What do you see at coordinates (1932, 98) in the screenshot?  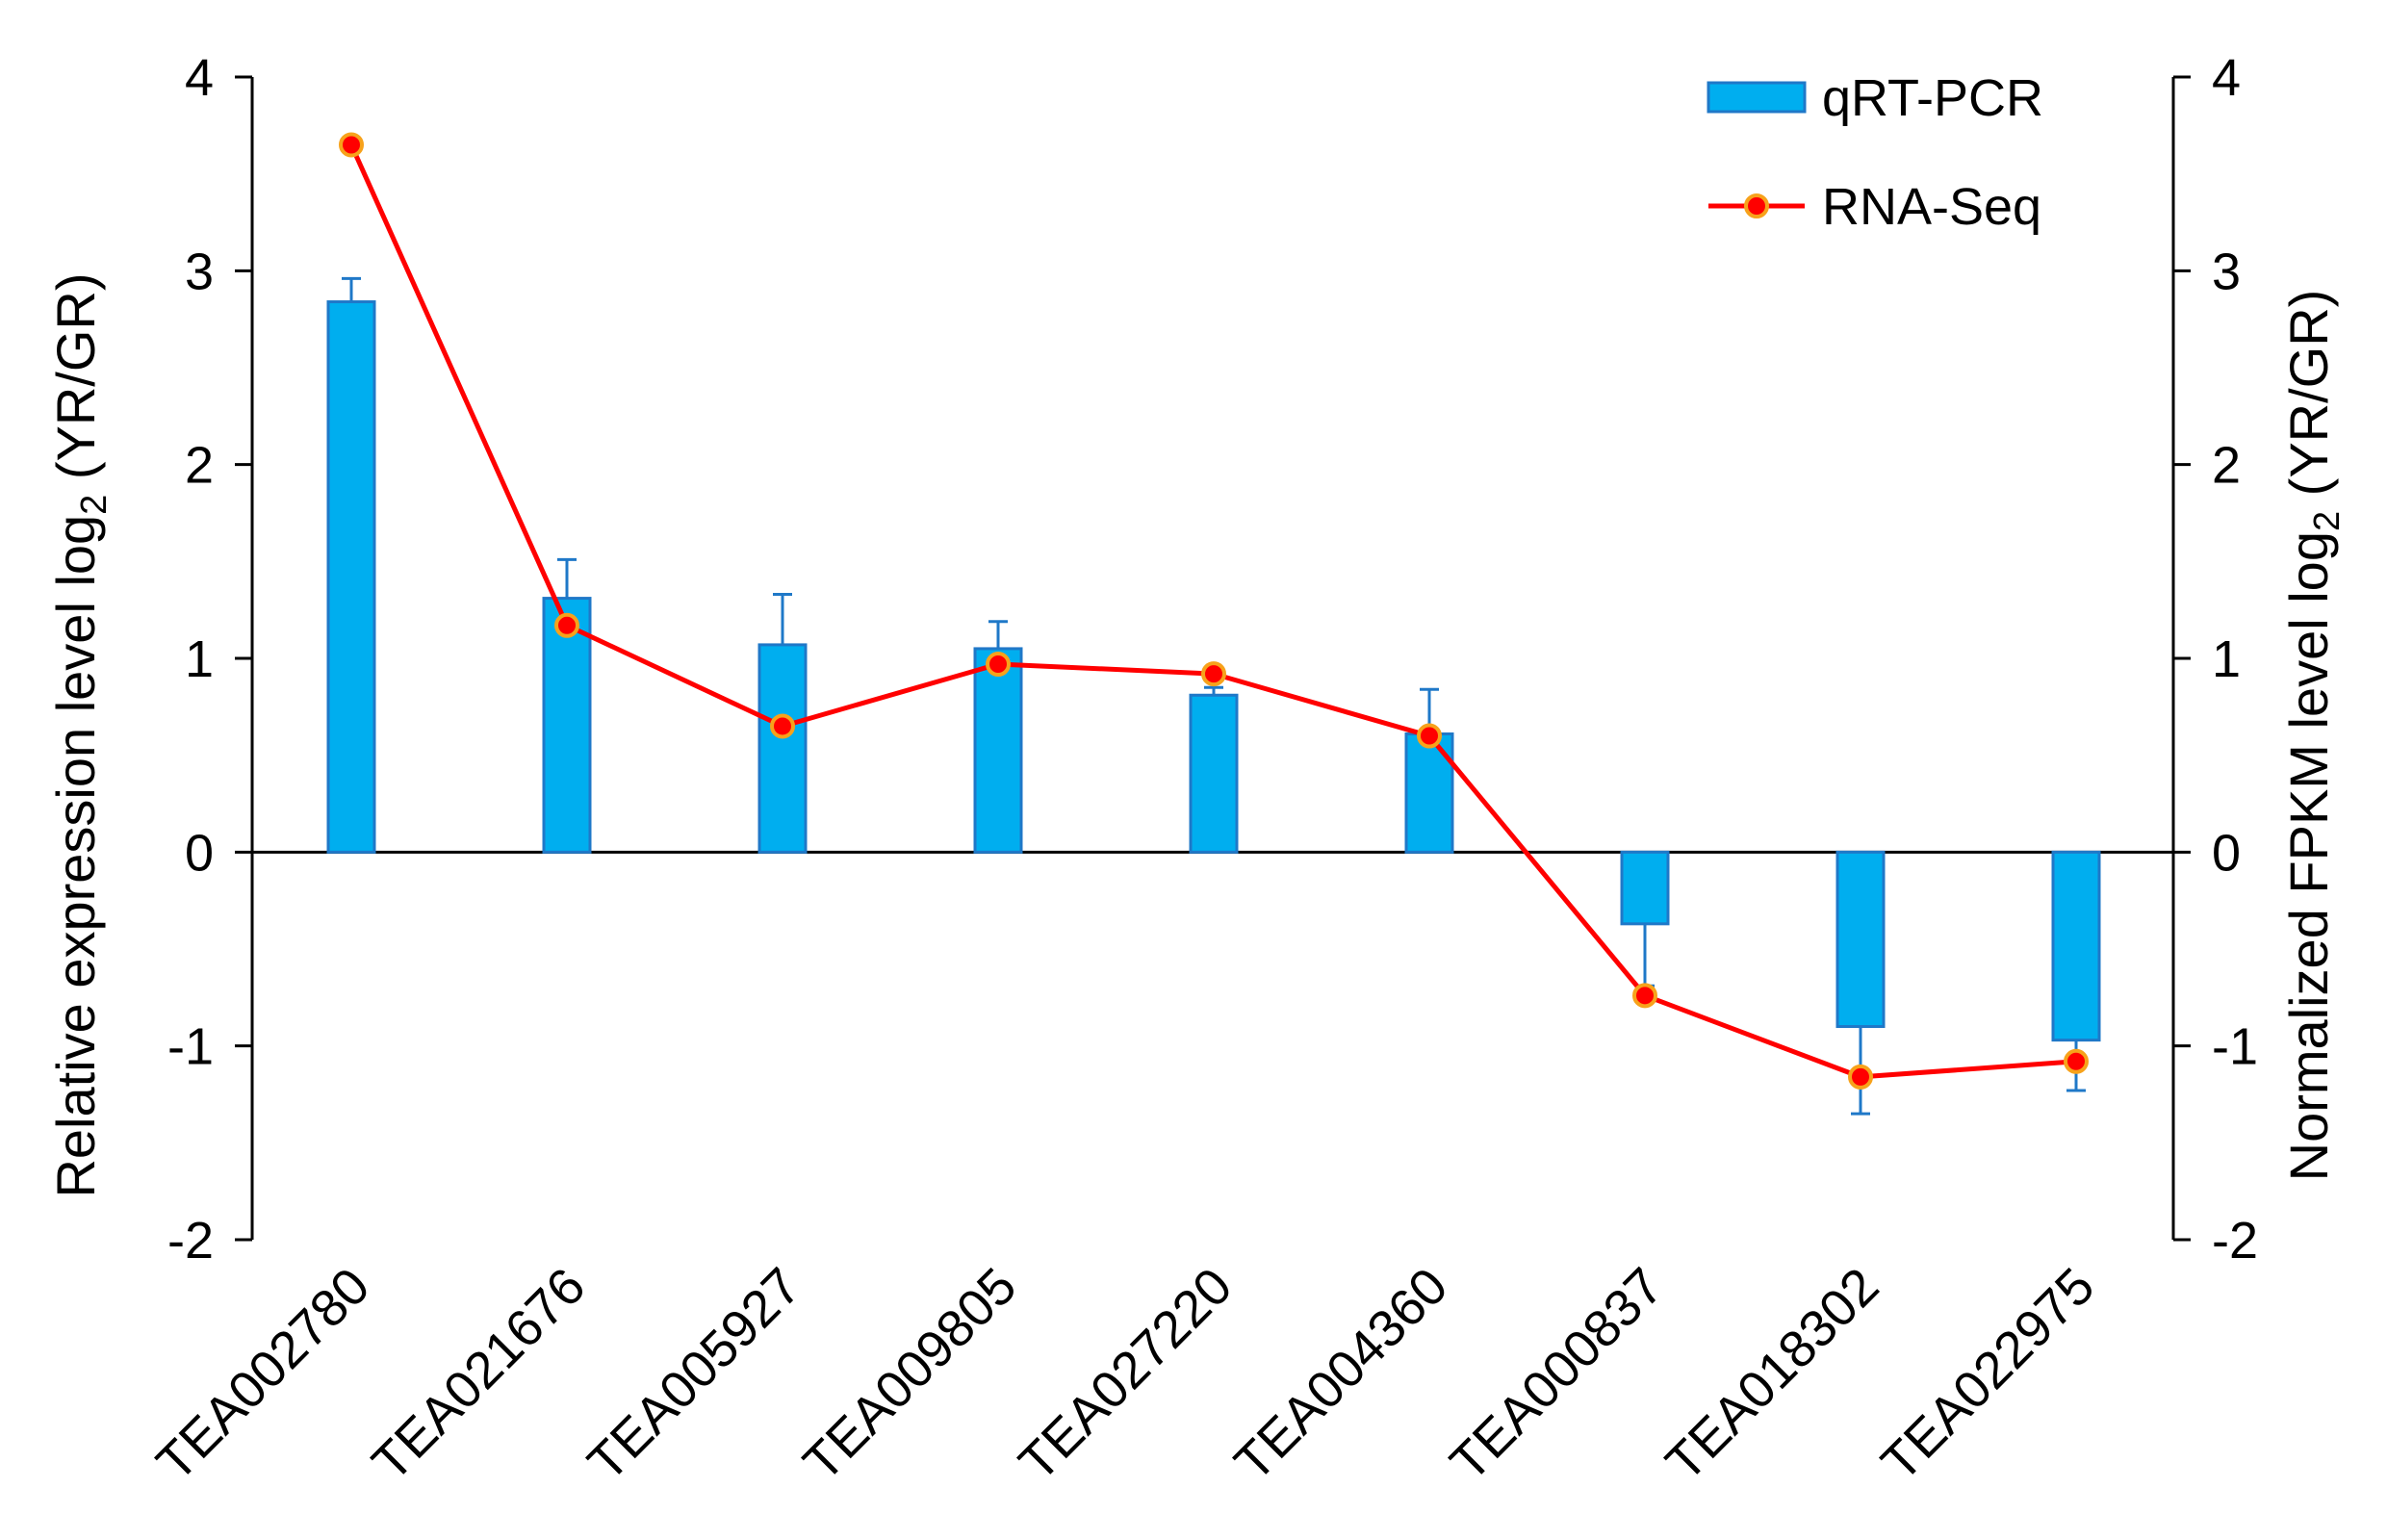 I see `legend-label-qrt-pcr: qRT-PCR` at bounding box center [1932, 98].